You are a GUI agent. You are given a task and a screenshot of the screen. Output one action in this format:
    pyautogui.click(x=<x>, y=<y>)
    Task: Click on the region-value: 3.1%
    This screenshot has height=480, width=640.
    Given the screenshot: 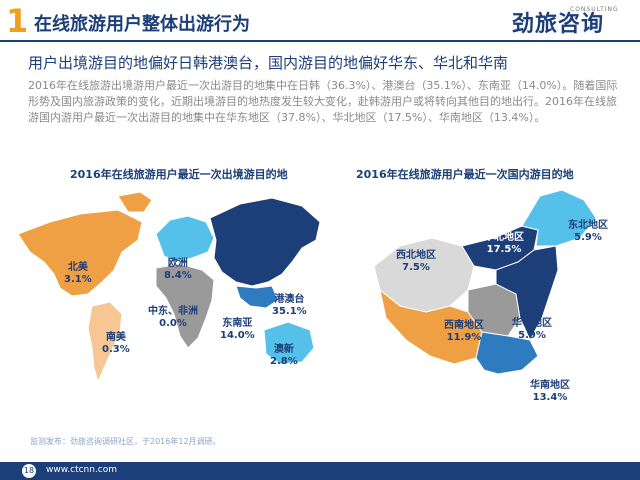 What is the action you would take?
    pyautogui.click(x=78, y=279)
    